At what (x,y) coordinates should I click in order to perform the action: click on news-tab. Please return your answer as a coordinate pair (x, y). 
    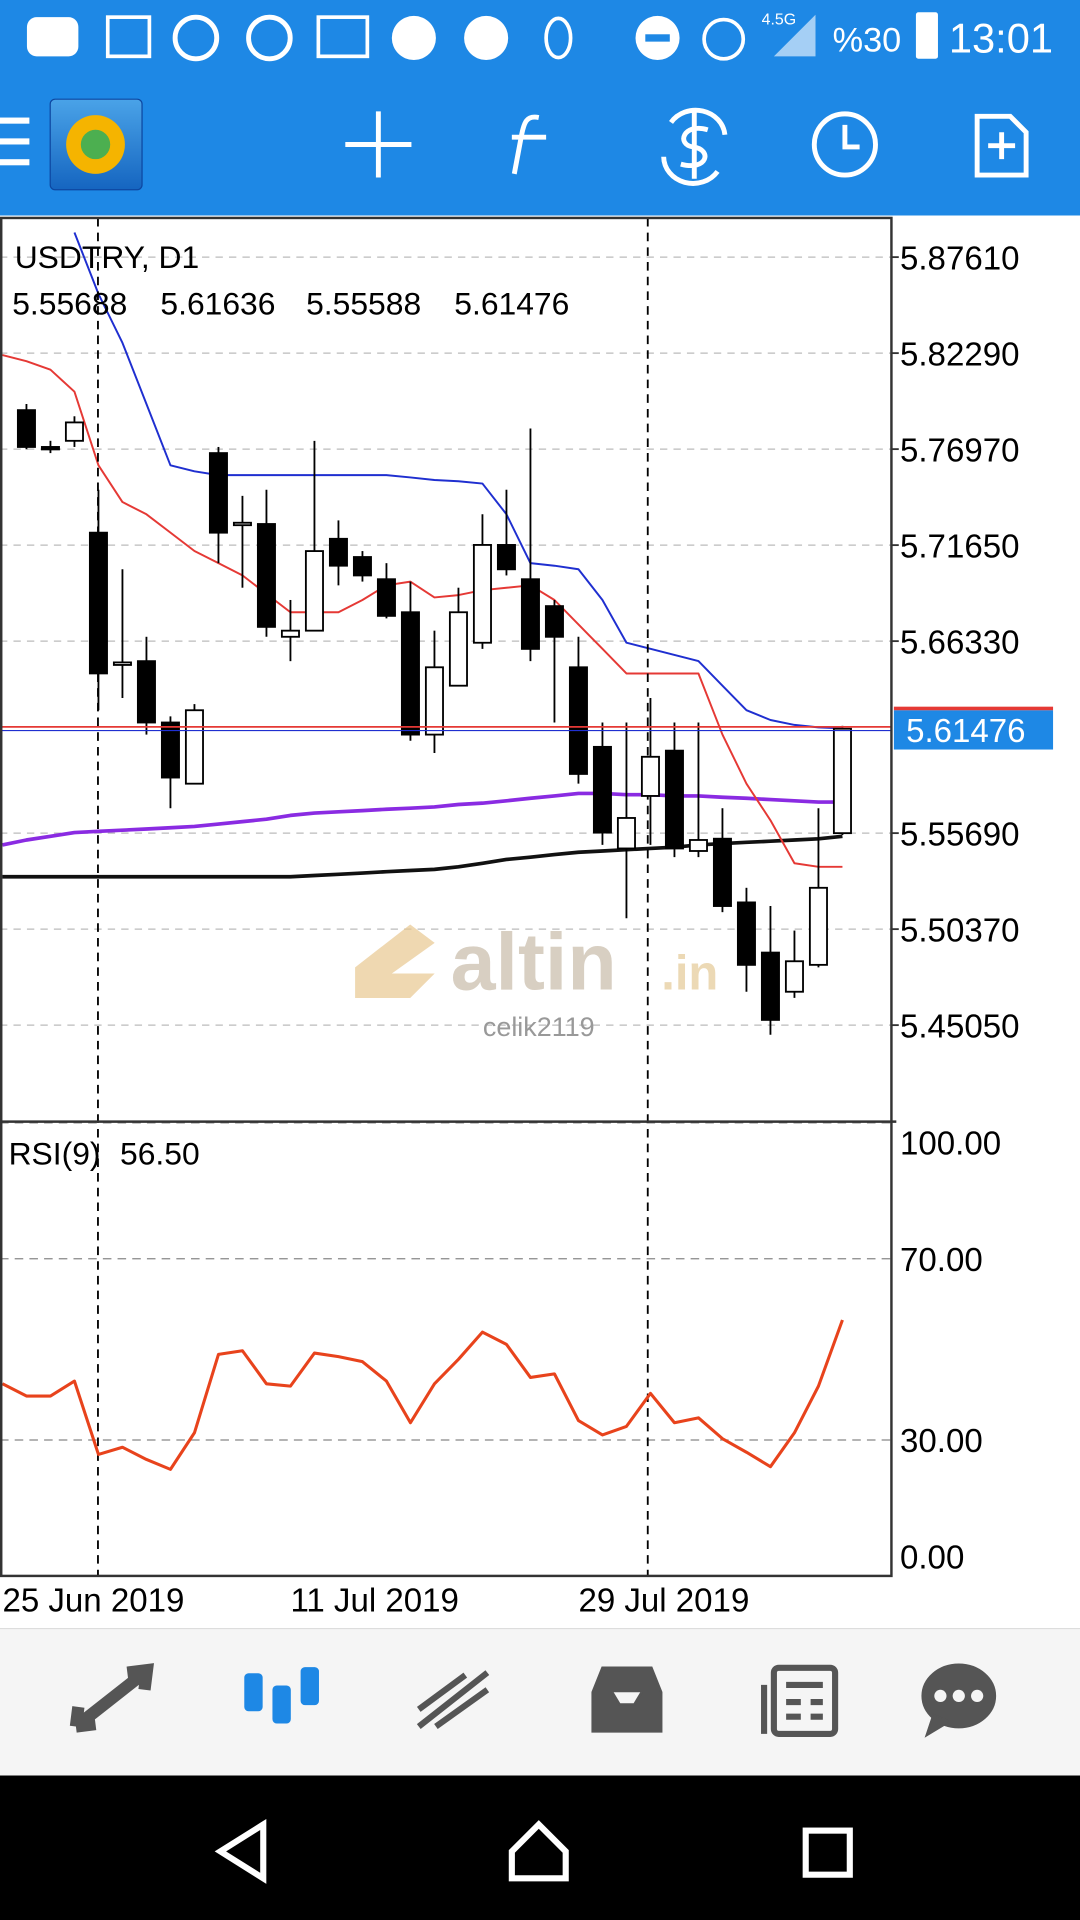
    Looking at the image, I should click on (800, 1700).